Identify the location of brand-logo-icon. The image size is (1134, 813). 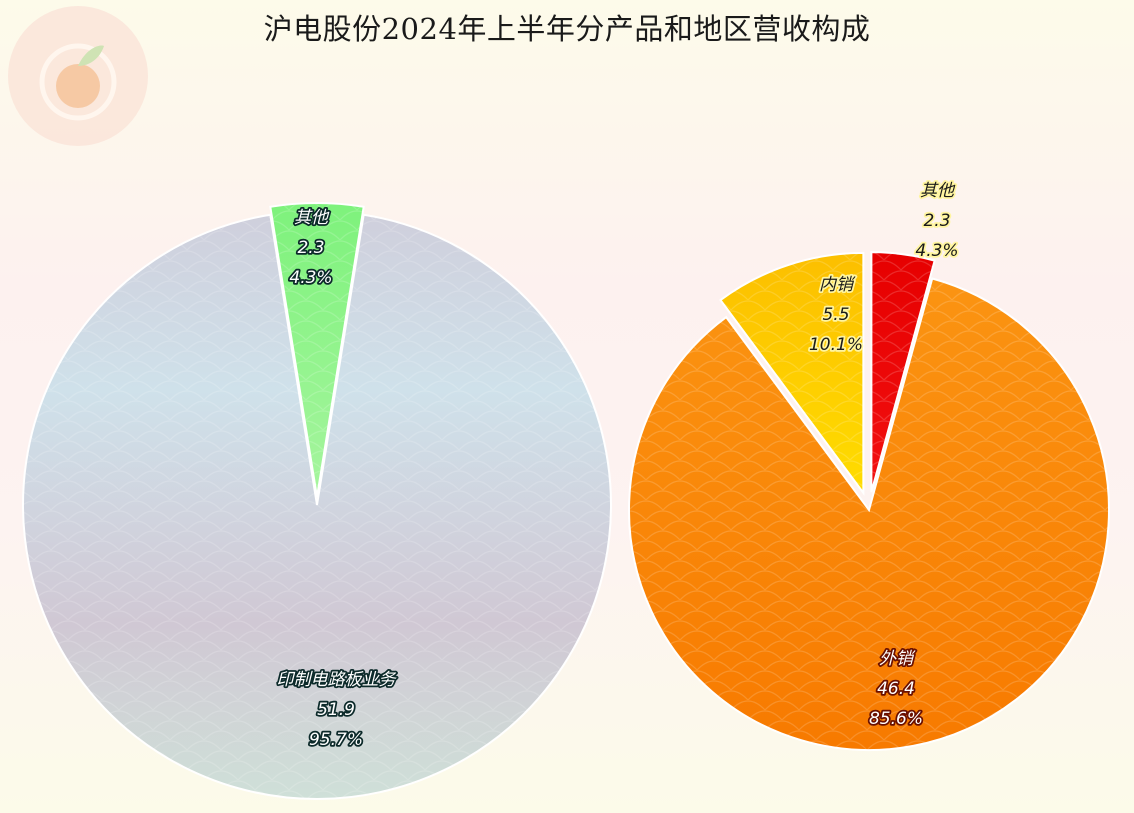
(78, 76).